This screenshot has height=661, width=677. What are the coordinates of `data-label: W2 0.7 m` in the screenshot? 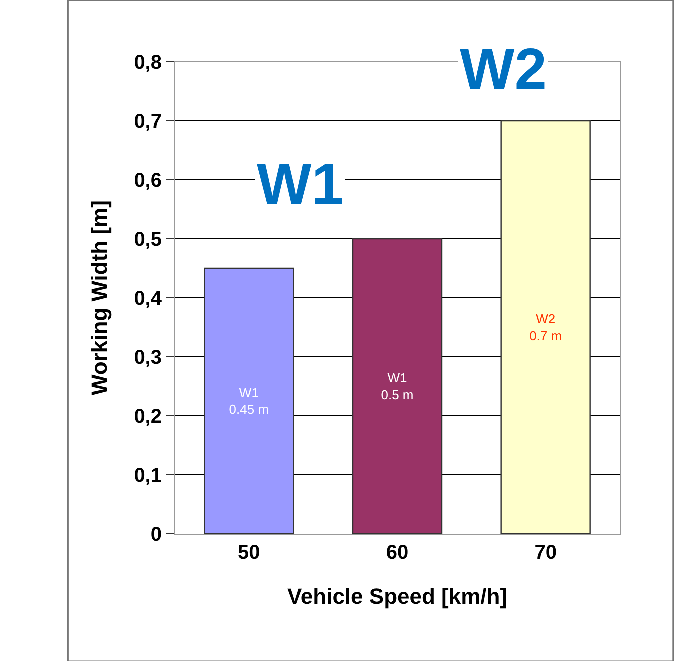 It's located at (546, 328).